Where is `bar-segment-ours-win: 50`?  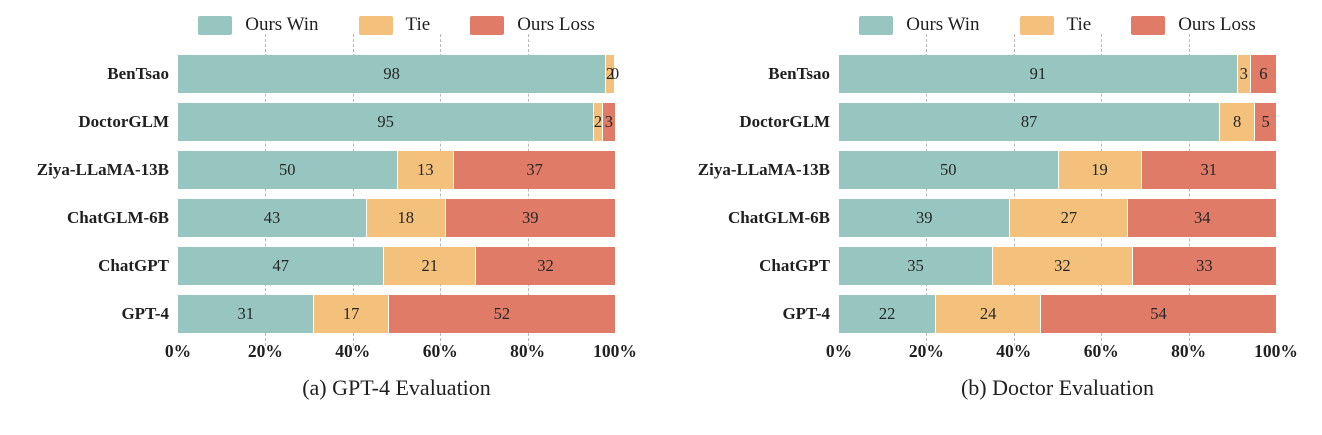 bar-segment-ours-win: 50 is located at coordinates (948, 170).